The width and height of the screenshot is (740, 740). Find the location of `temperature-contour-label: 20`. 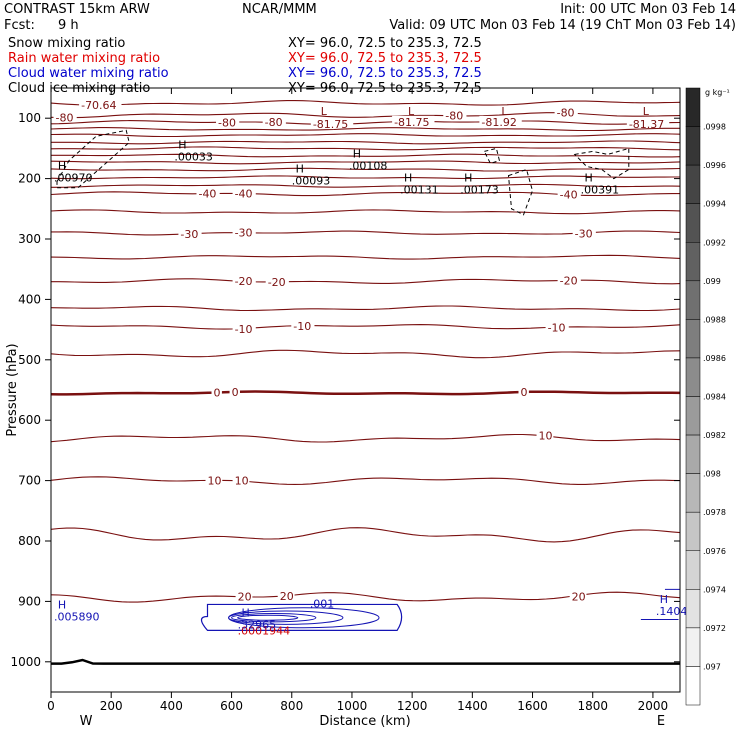

temperature-contour-label: 20 is located at coordinates (287, 596).